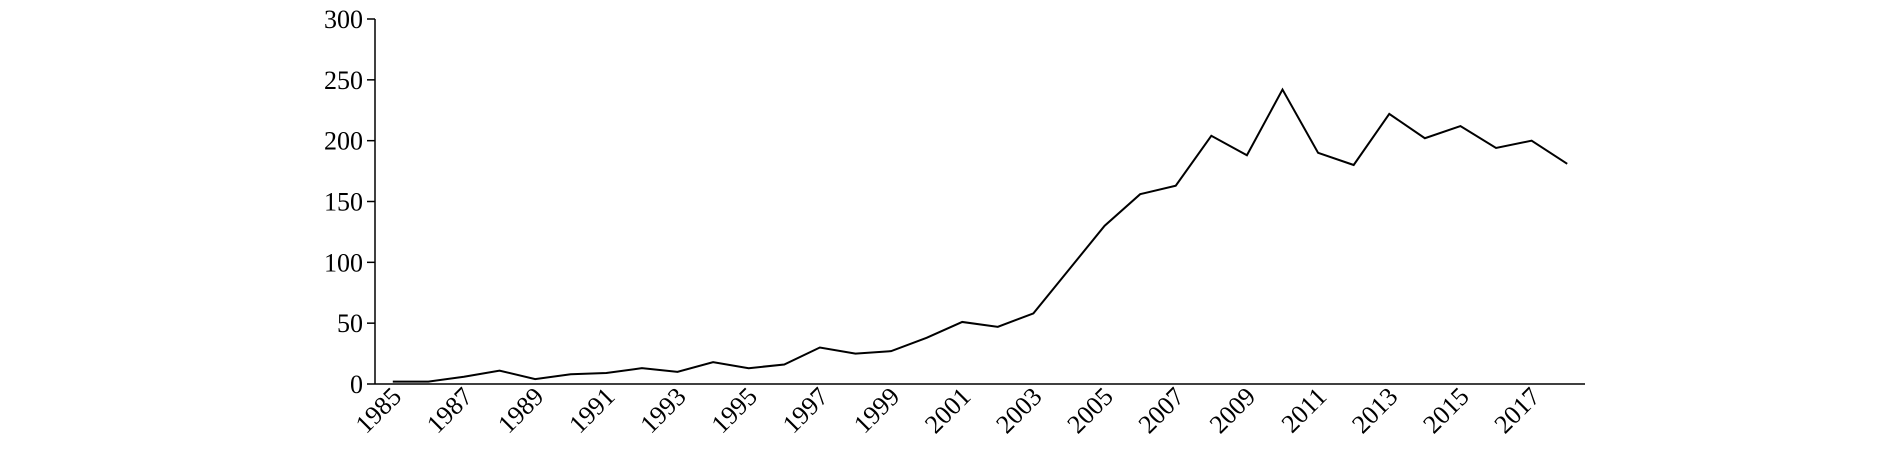 This screenshot has width=1890, height=464. What do you see at coordinates (343, 262) in the screenshot?
I see `y-tick-label: 100` at bounding box center [343, 262].